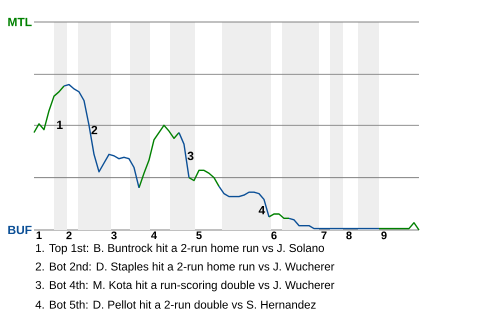 Image resolution: width=480 pixels, height=320 pixels. What do you see at coordinates (20, 230) in the screenshot?
I see `text: BUF` at bounding box center [20, 230].